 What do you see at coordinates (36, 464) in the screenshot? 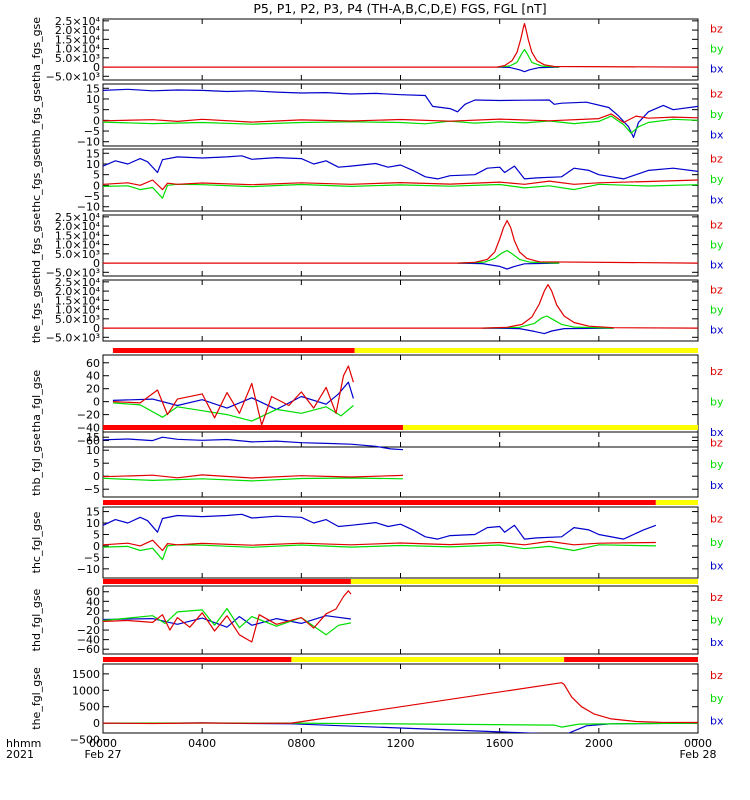
I see `y-axis-label: thb_fgl_gse` at bounding box center [36, 464].